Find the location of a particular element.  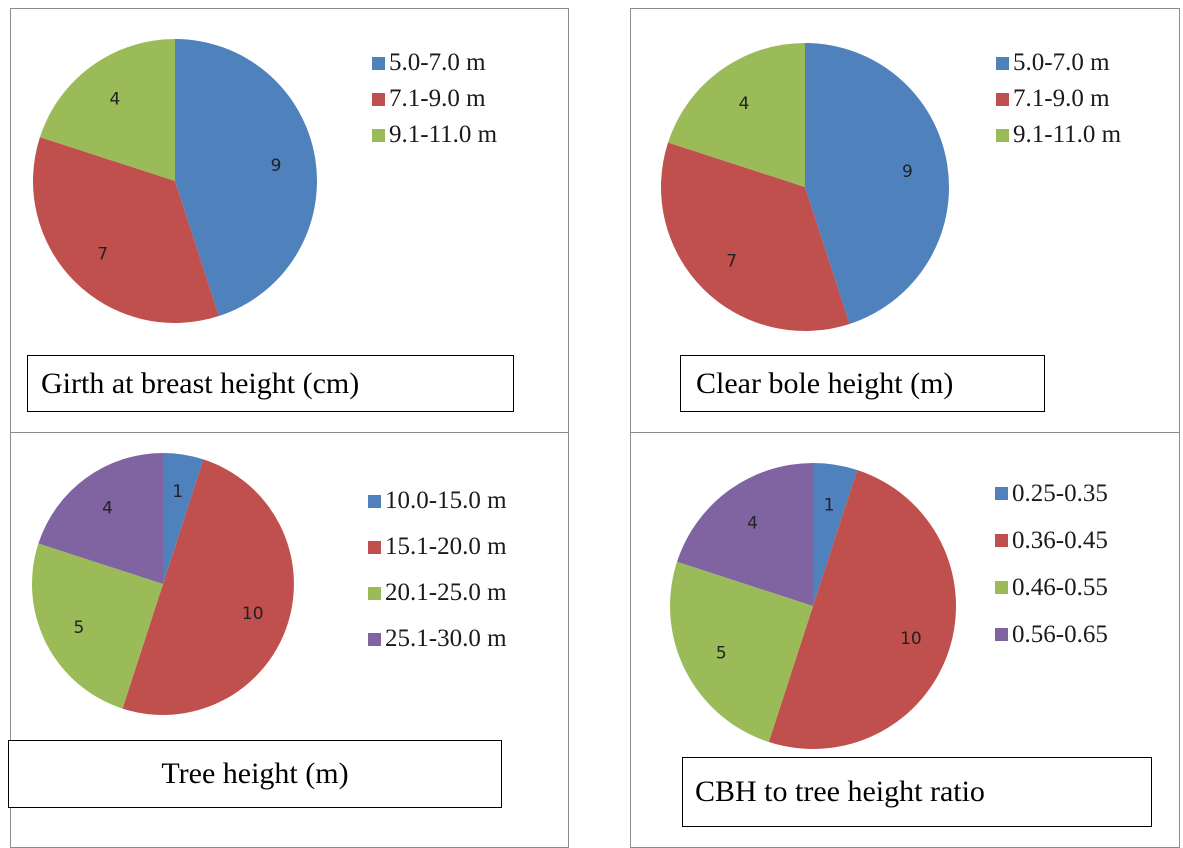

legend-item: 20.1-25.0 m is located at coordinates (437, 593).